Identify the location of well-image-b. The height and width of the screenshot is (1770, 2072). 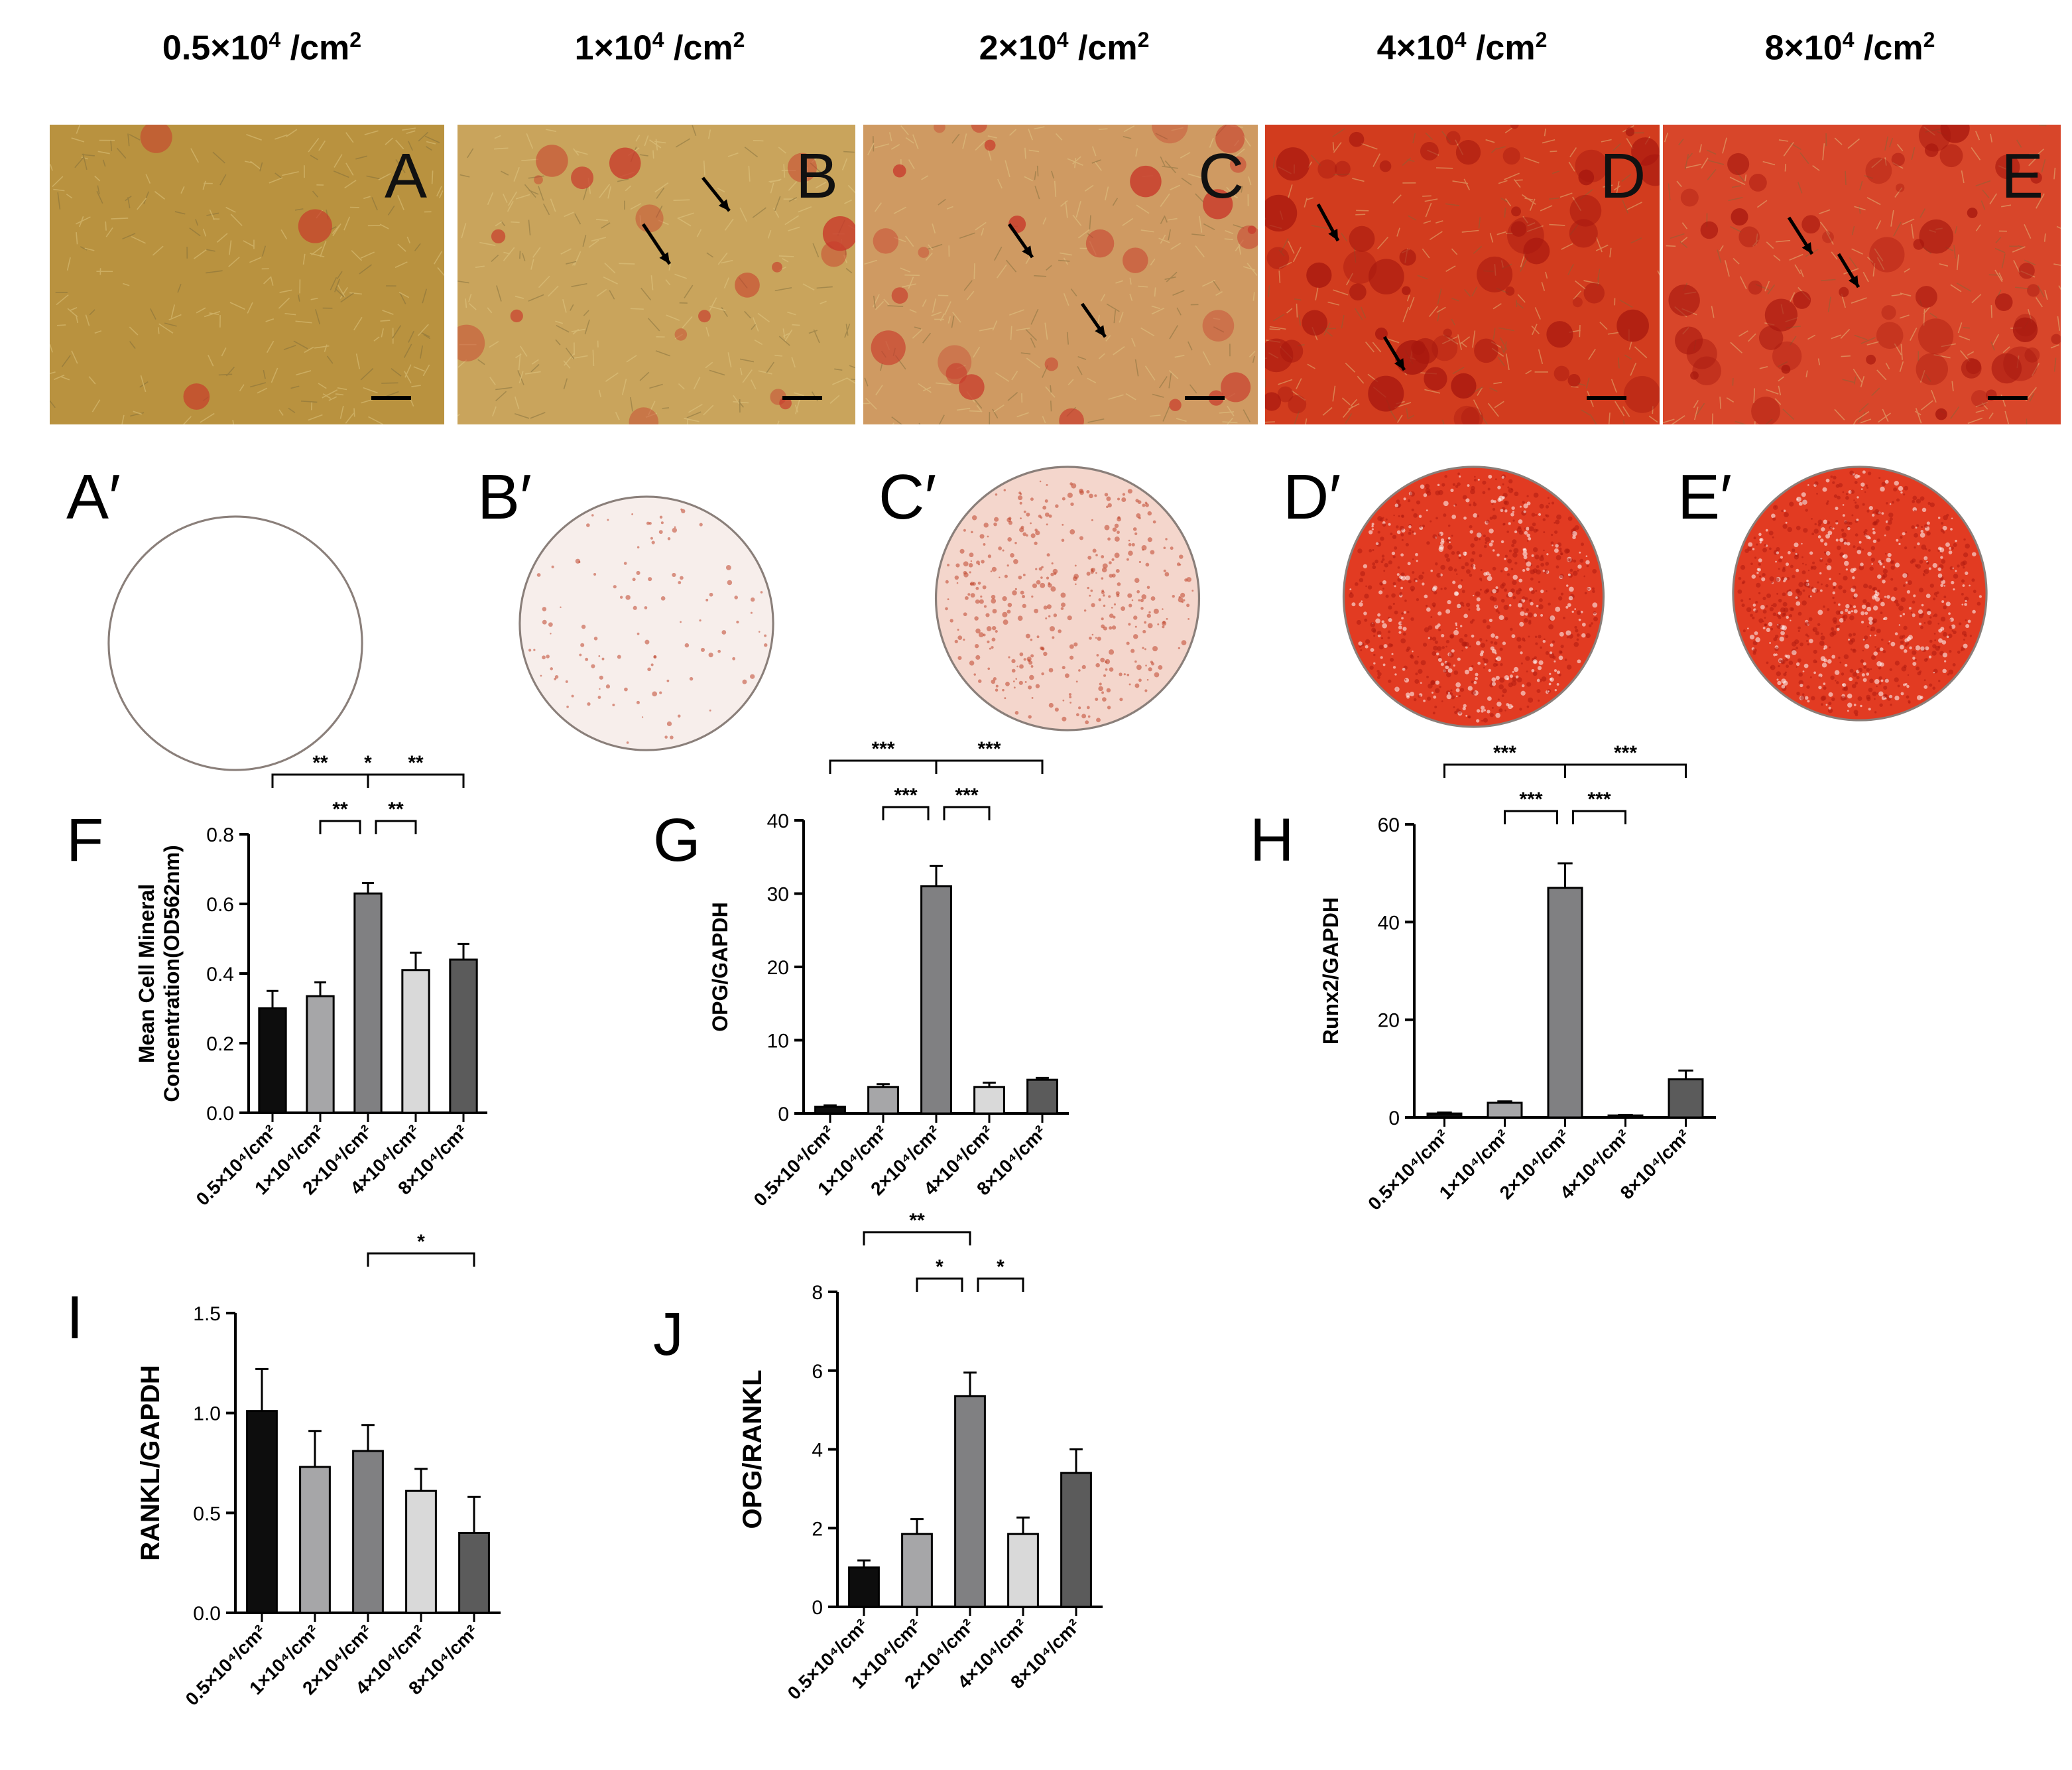
(646, 623).